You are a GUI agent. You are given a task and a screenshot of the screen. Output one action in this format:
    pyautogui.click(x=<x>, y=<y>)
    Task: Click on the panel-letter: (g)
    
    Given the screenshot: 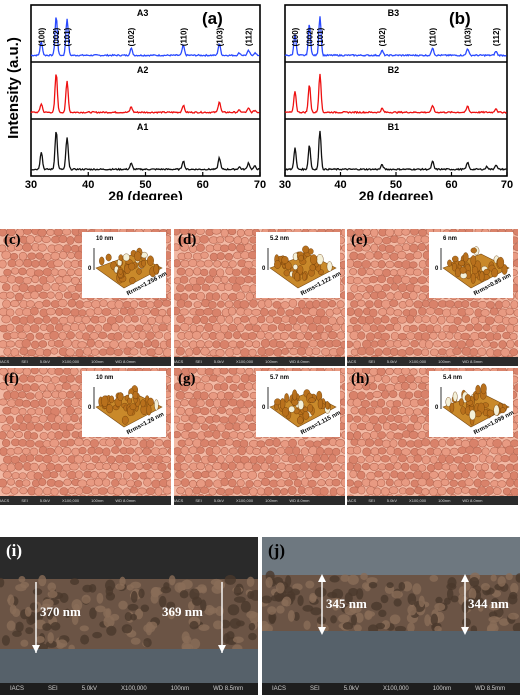 What is the action you would take?
    pyautogui.click(x=187, y=379)
    